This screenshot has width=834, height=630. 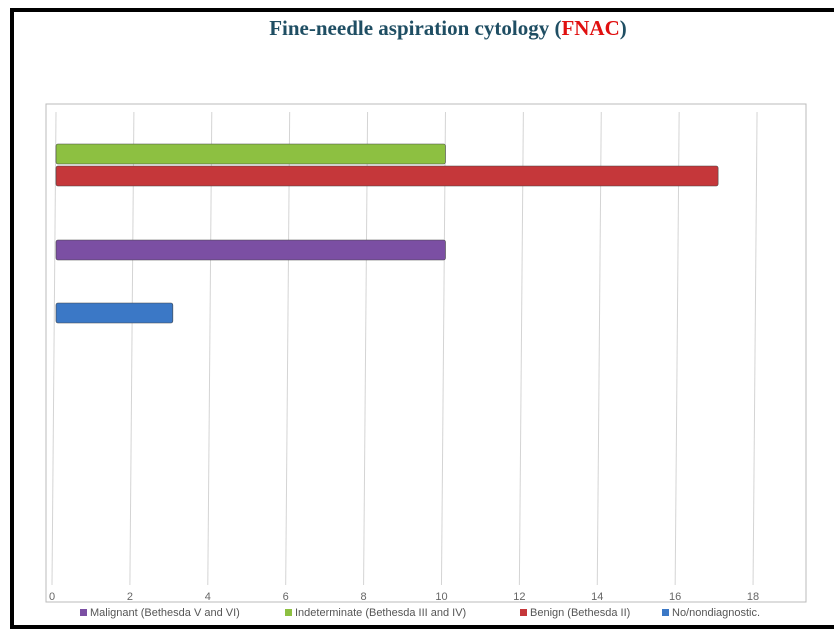 What do you see at coordinates (286, 597) in the screenshot?
I see `x-tick-label: 6` at bounding box center [286, 597].